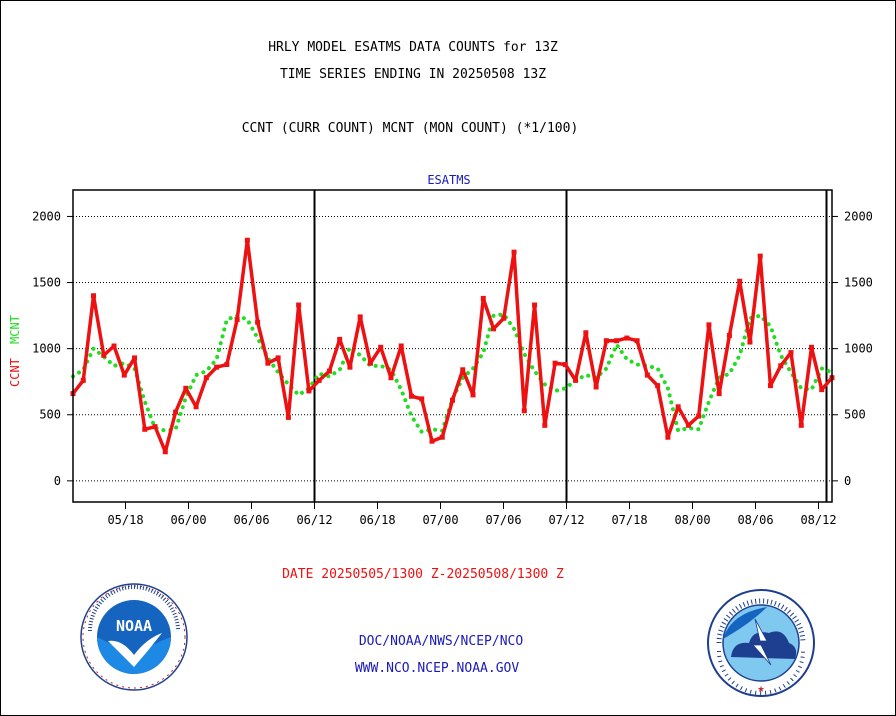  Describe the element at coordinates (413, 74) in the screenshot. I see `title-line-2: TIME SERIES ENDING IN 20250508 13Z` at that location.